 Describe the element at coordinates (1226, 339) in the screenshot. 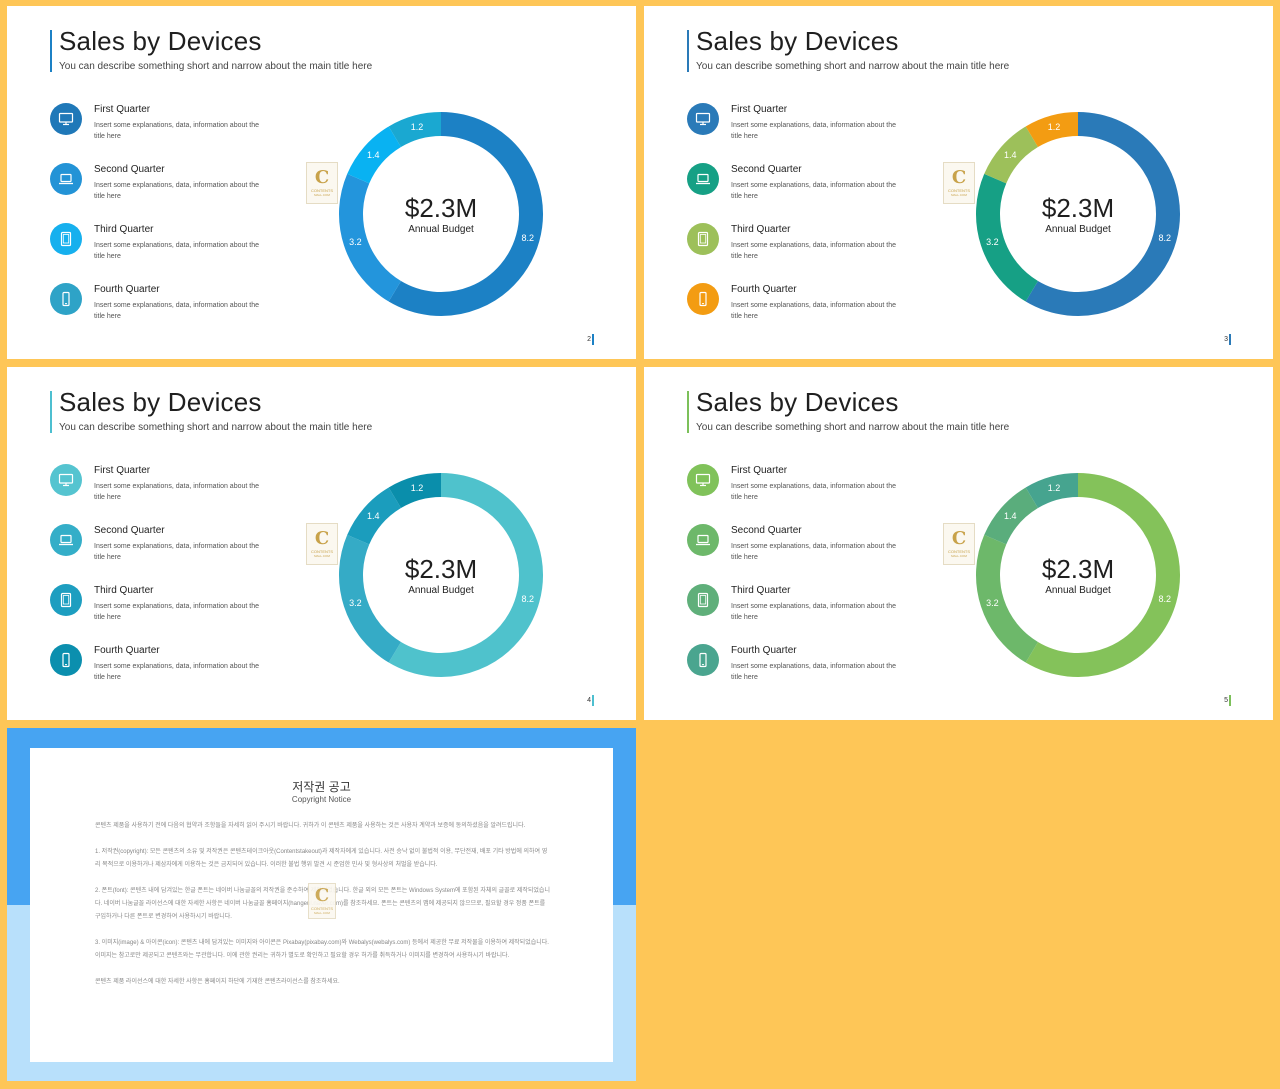

I see `page-number: 3` at that location.